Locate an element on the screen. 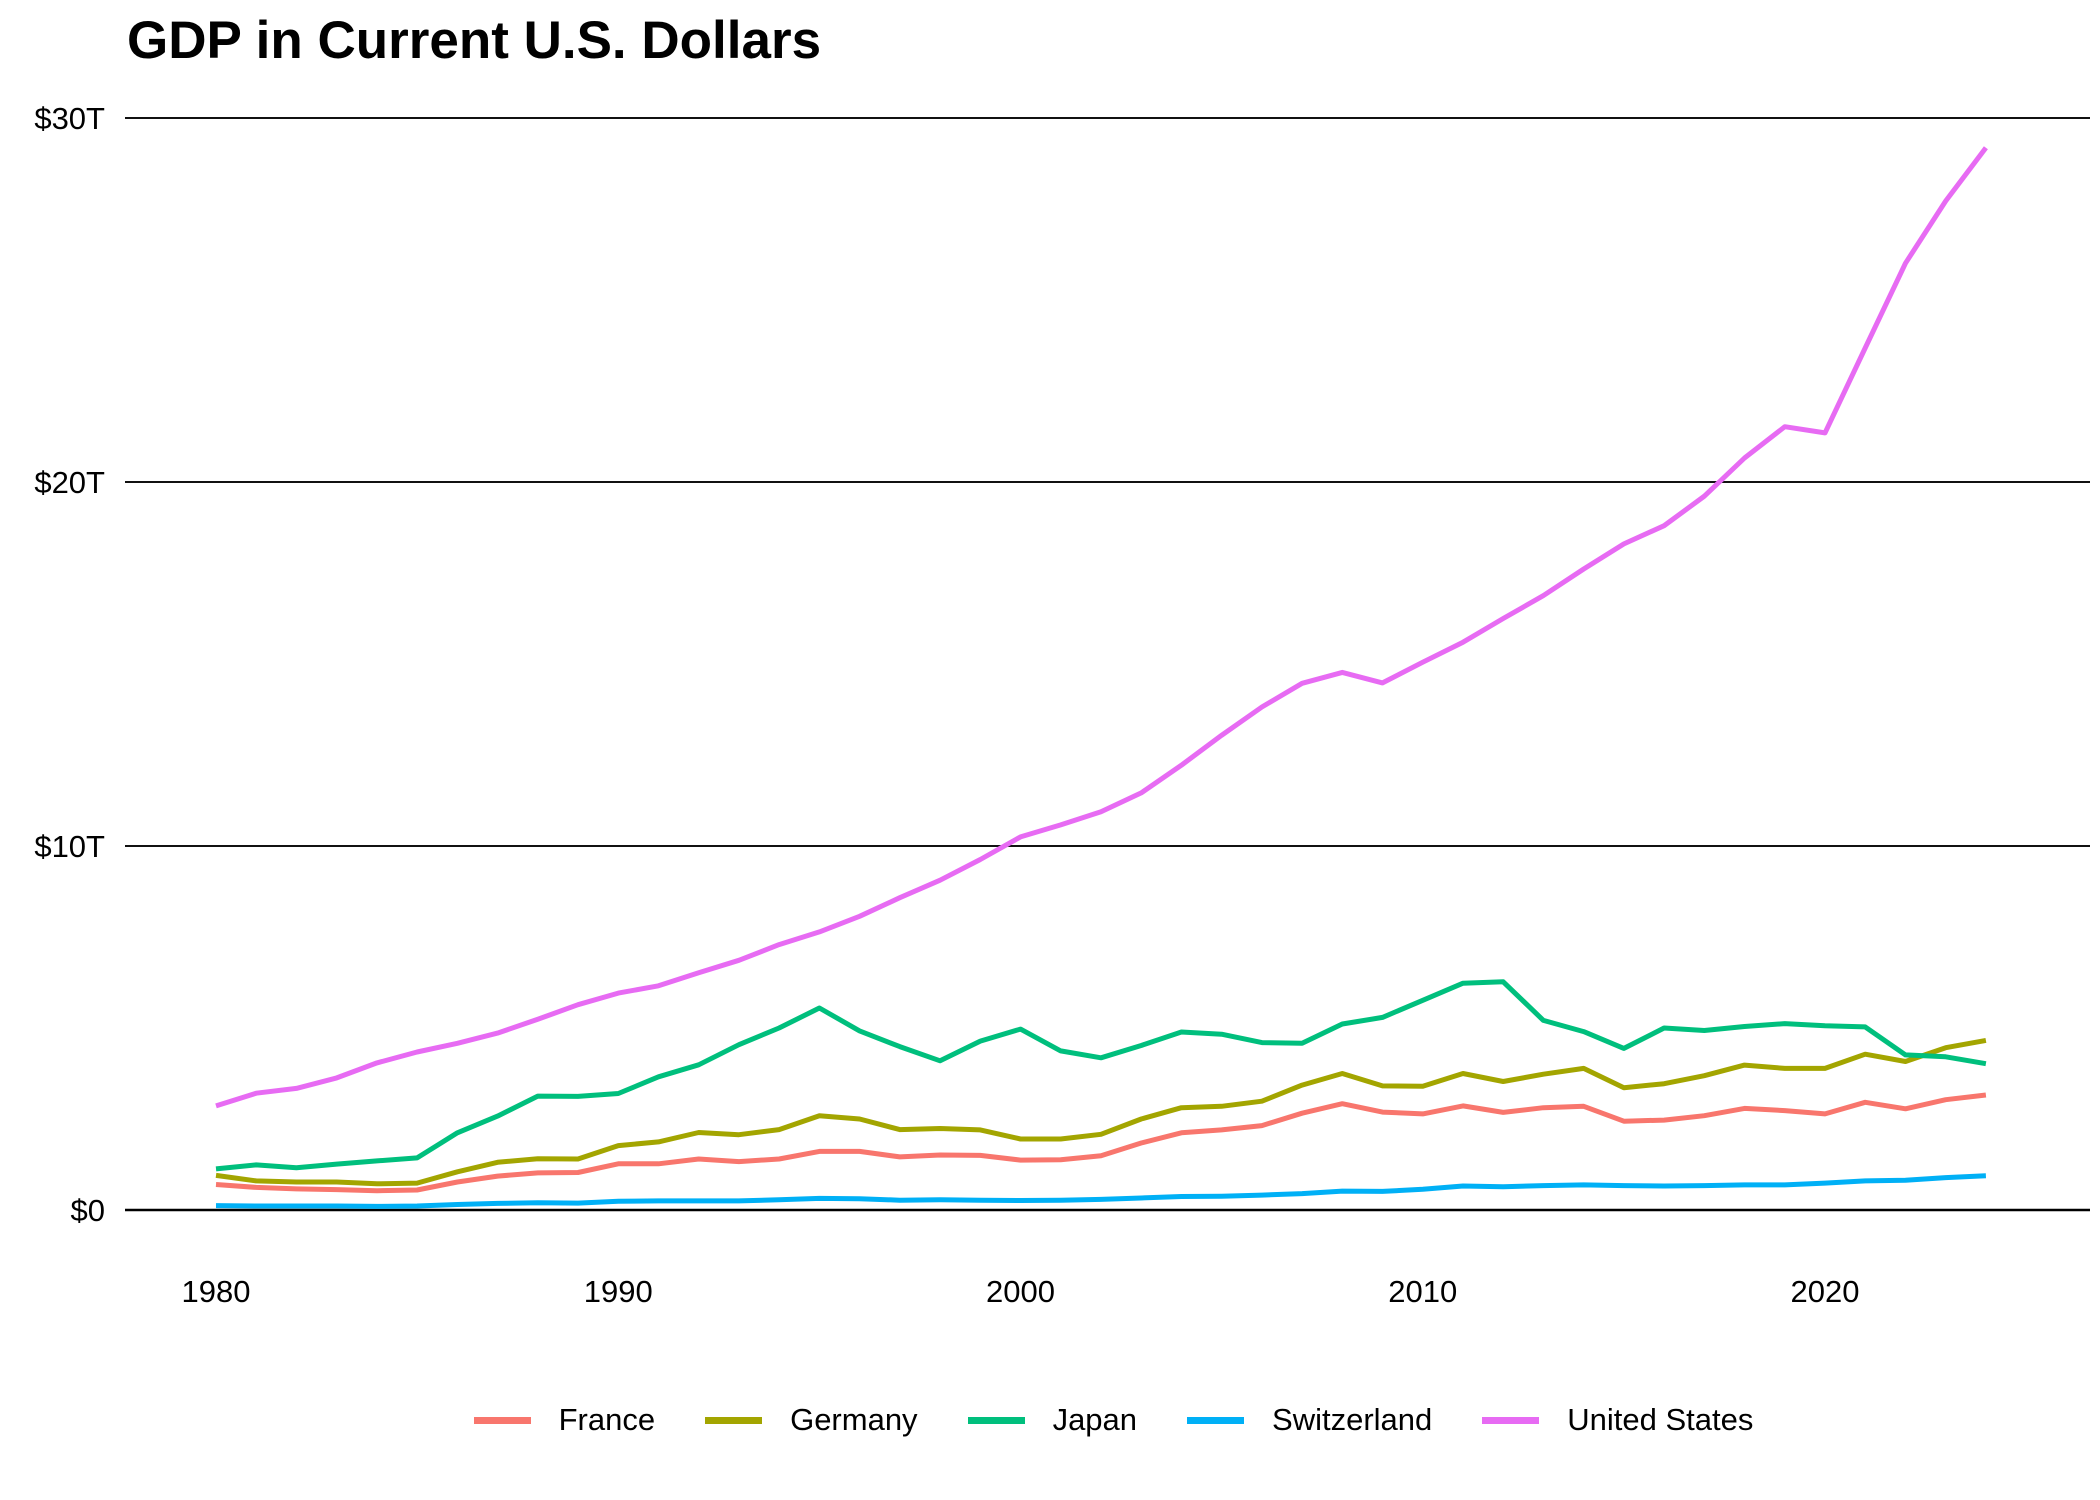 The width and height of the screenshot is (2100, 1500). legend-item-germany: Germany is located at coordinates (811, 1420).